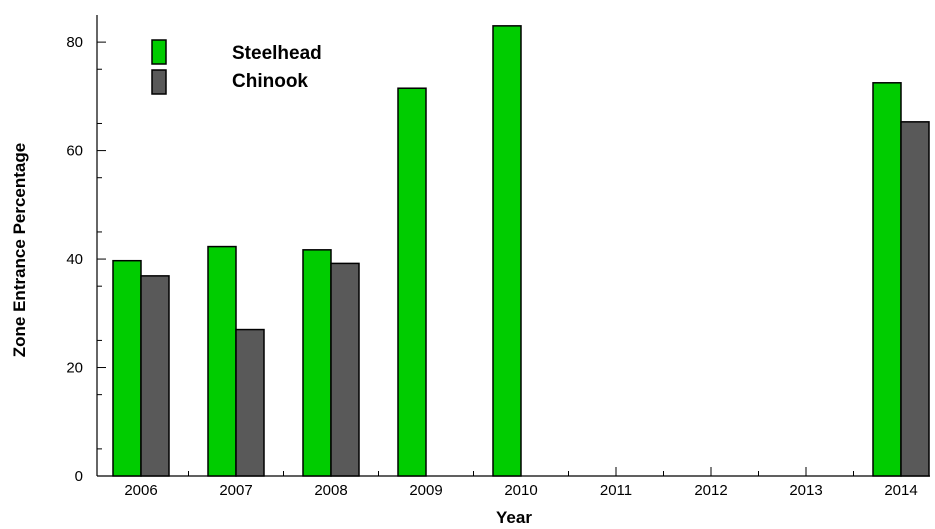 This screenshot has height=529, width=935. Describe the element at coordinates (710, 490) in the screenshot. I see `x-tick-label: 2012` at that location.